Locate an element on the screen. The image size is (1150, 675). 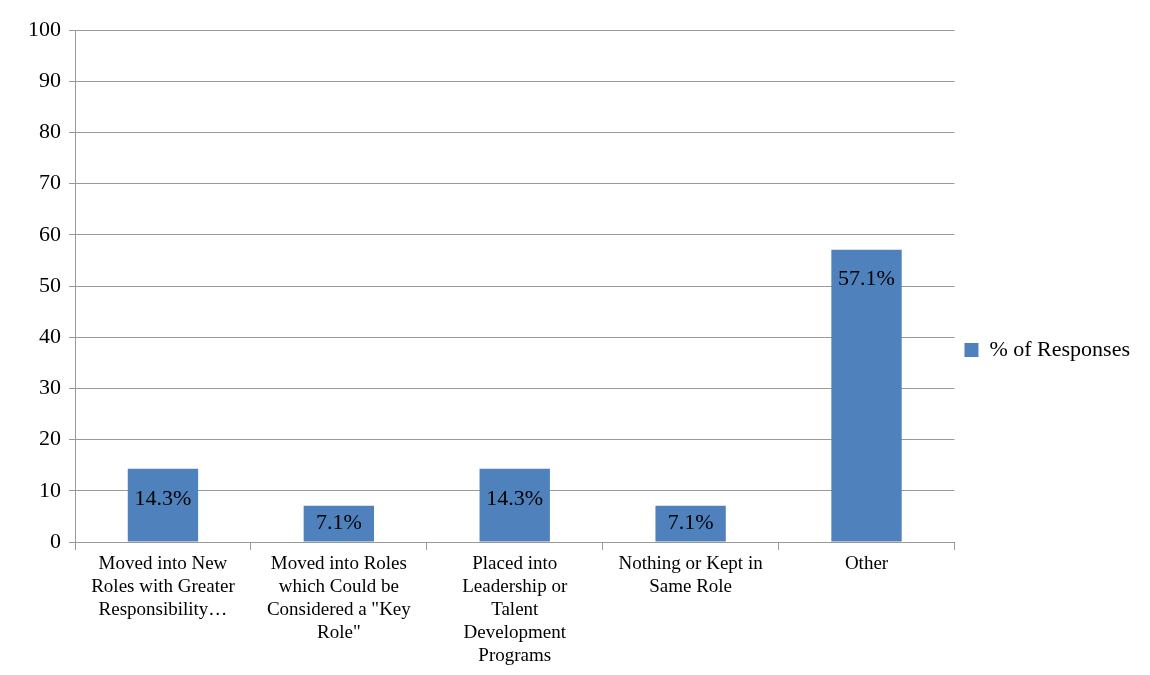
y-tick-label: 40 is located at coordinates (50, 335).